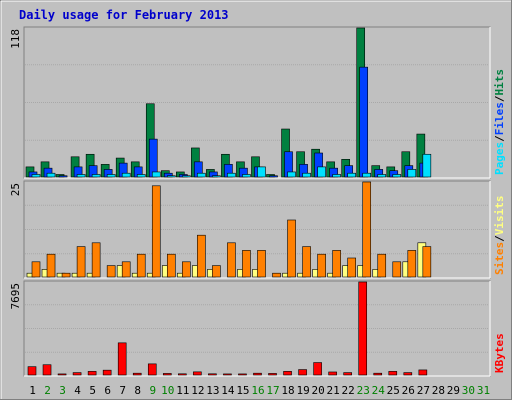 This screenshot has width=512, height=400. What do you see at coordinates (379, 390) in the screenshot?
I see `x-tick-label-day-24: 24` at bounding box center [379, 390].